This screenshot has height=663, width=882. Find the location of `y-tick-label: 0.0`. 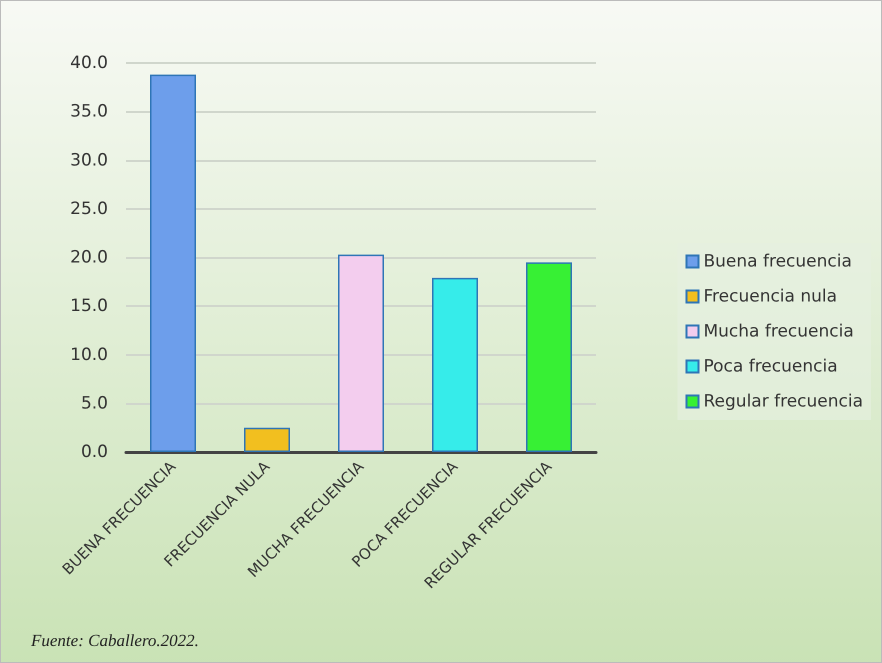

y-tick-label: 0.0 is located at coordinates (94, 452).